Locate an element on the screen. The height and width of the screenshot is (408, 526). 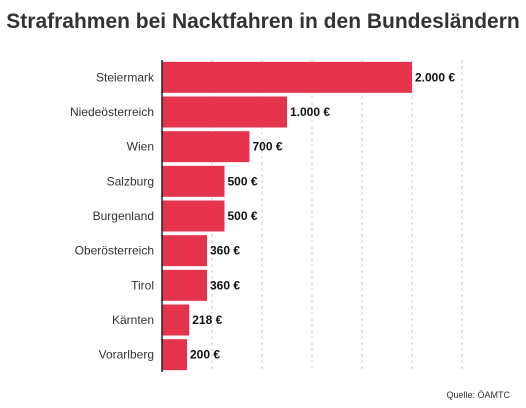
category-label: Burgenland is located at coordinates (123, 216).